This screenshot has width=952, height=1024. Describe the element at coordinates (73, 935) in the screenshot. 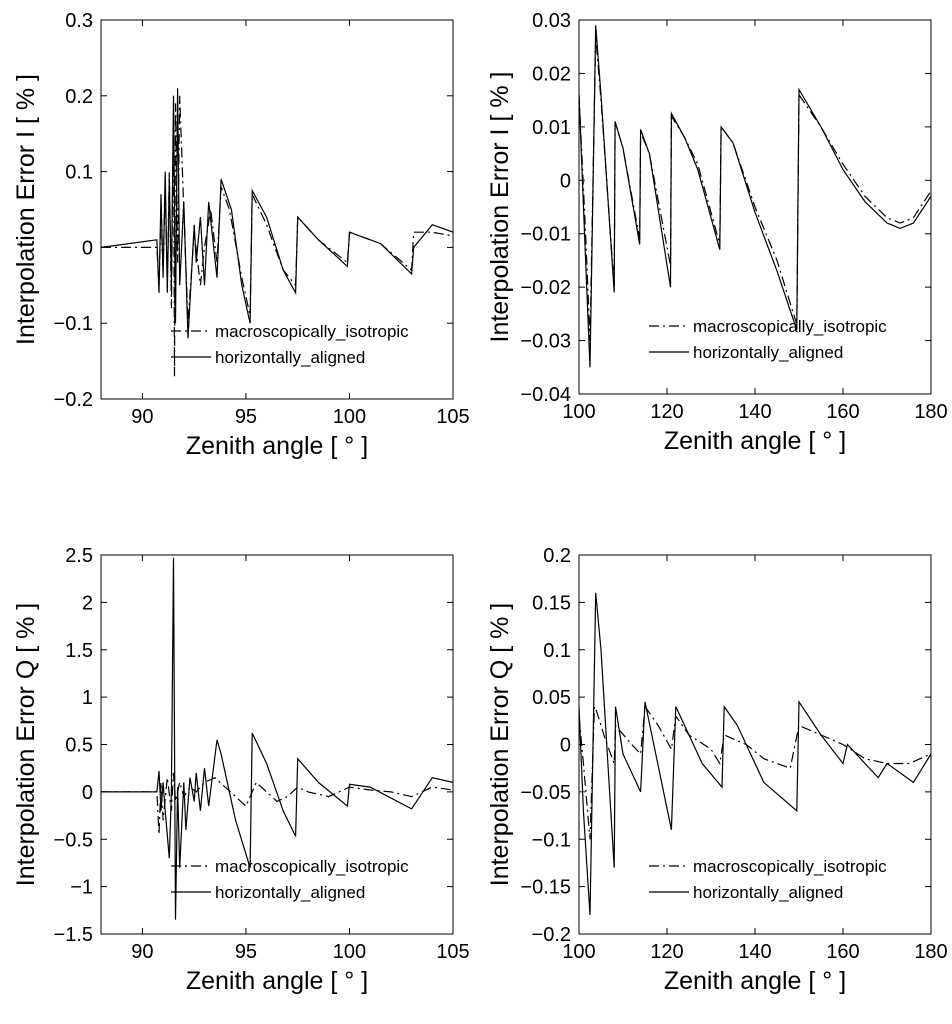

I see `y-tick-label: −1.5` at that location.